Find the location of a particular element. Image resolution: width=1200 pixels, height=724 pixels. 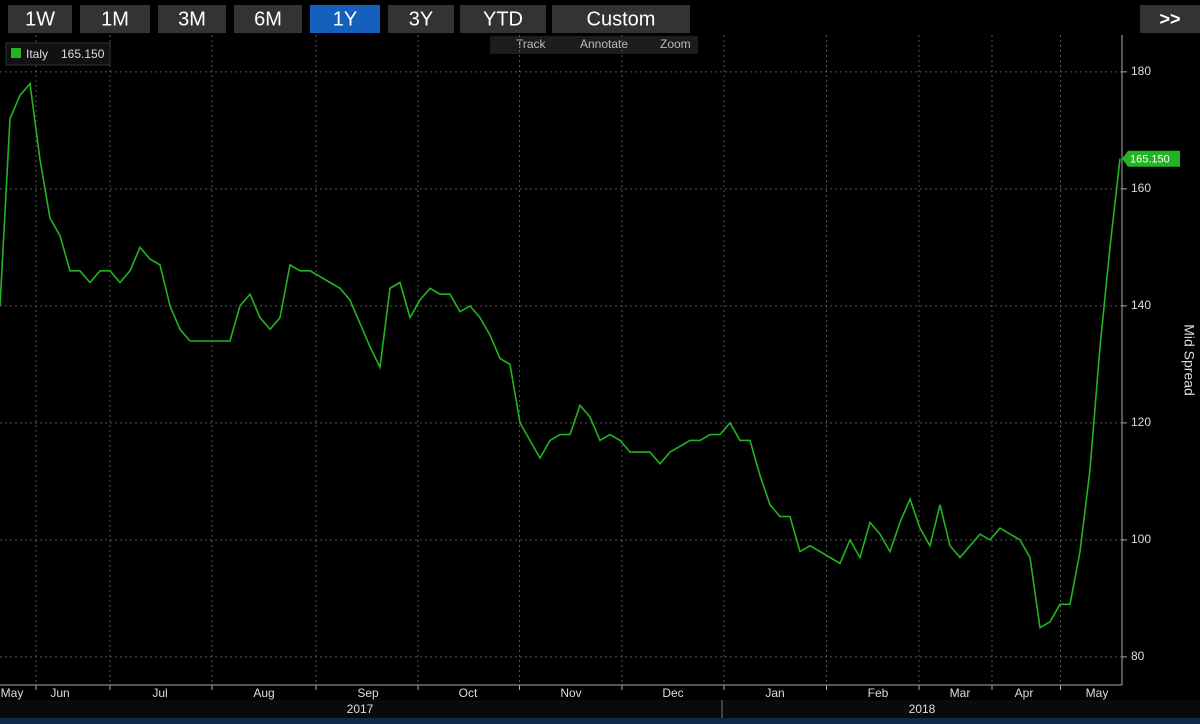

x-tick-label: Mar is located at coordinates (960, 693).